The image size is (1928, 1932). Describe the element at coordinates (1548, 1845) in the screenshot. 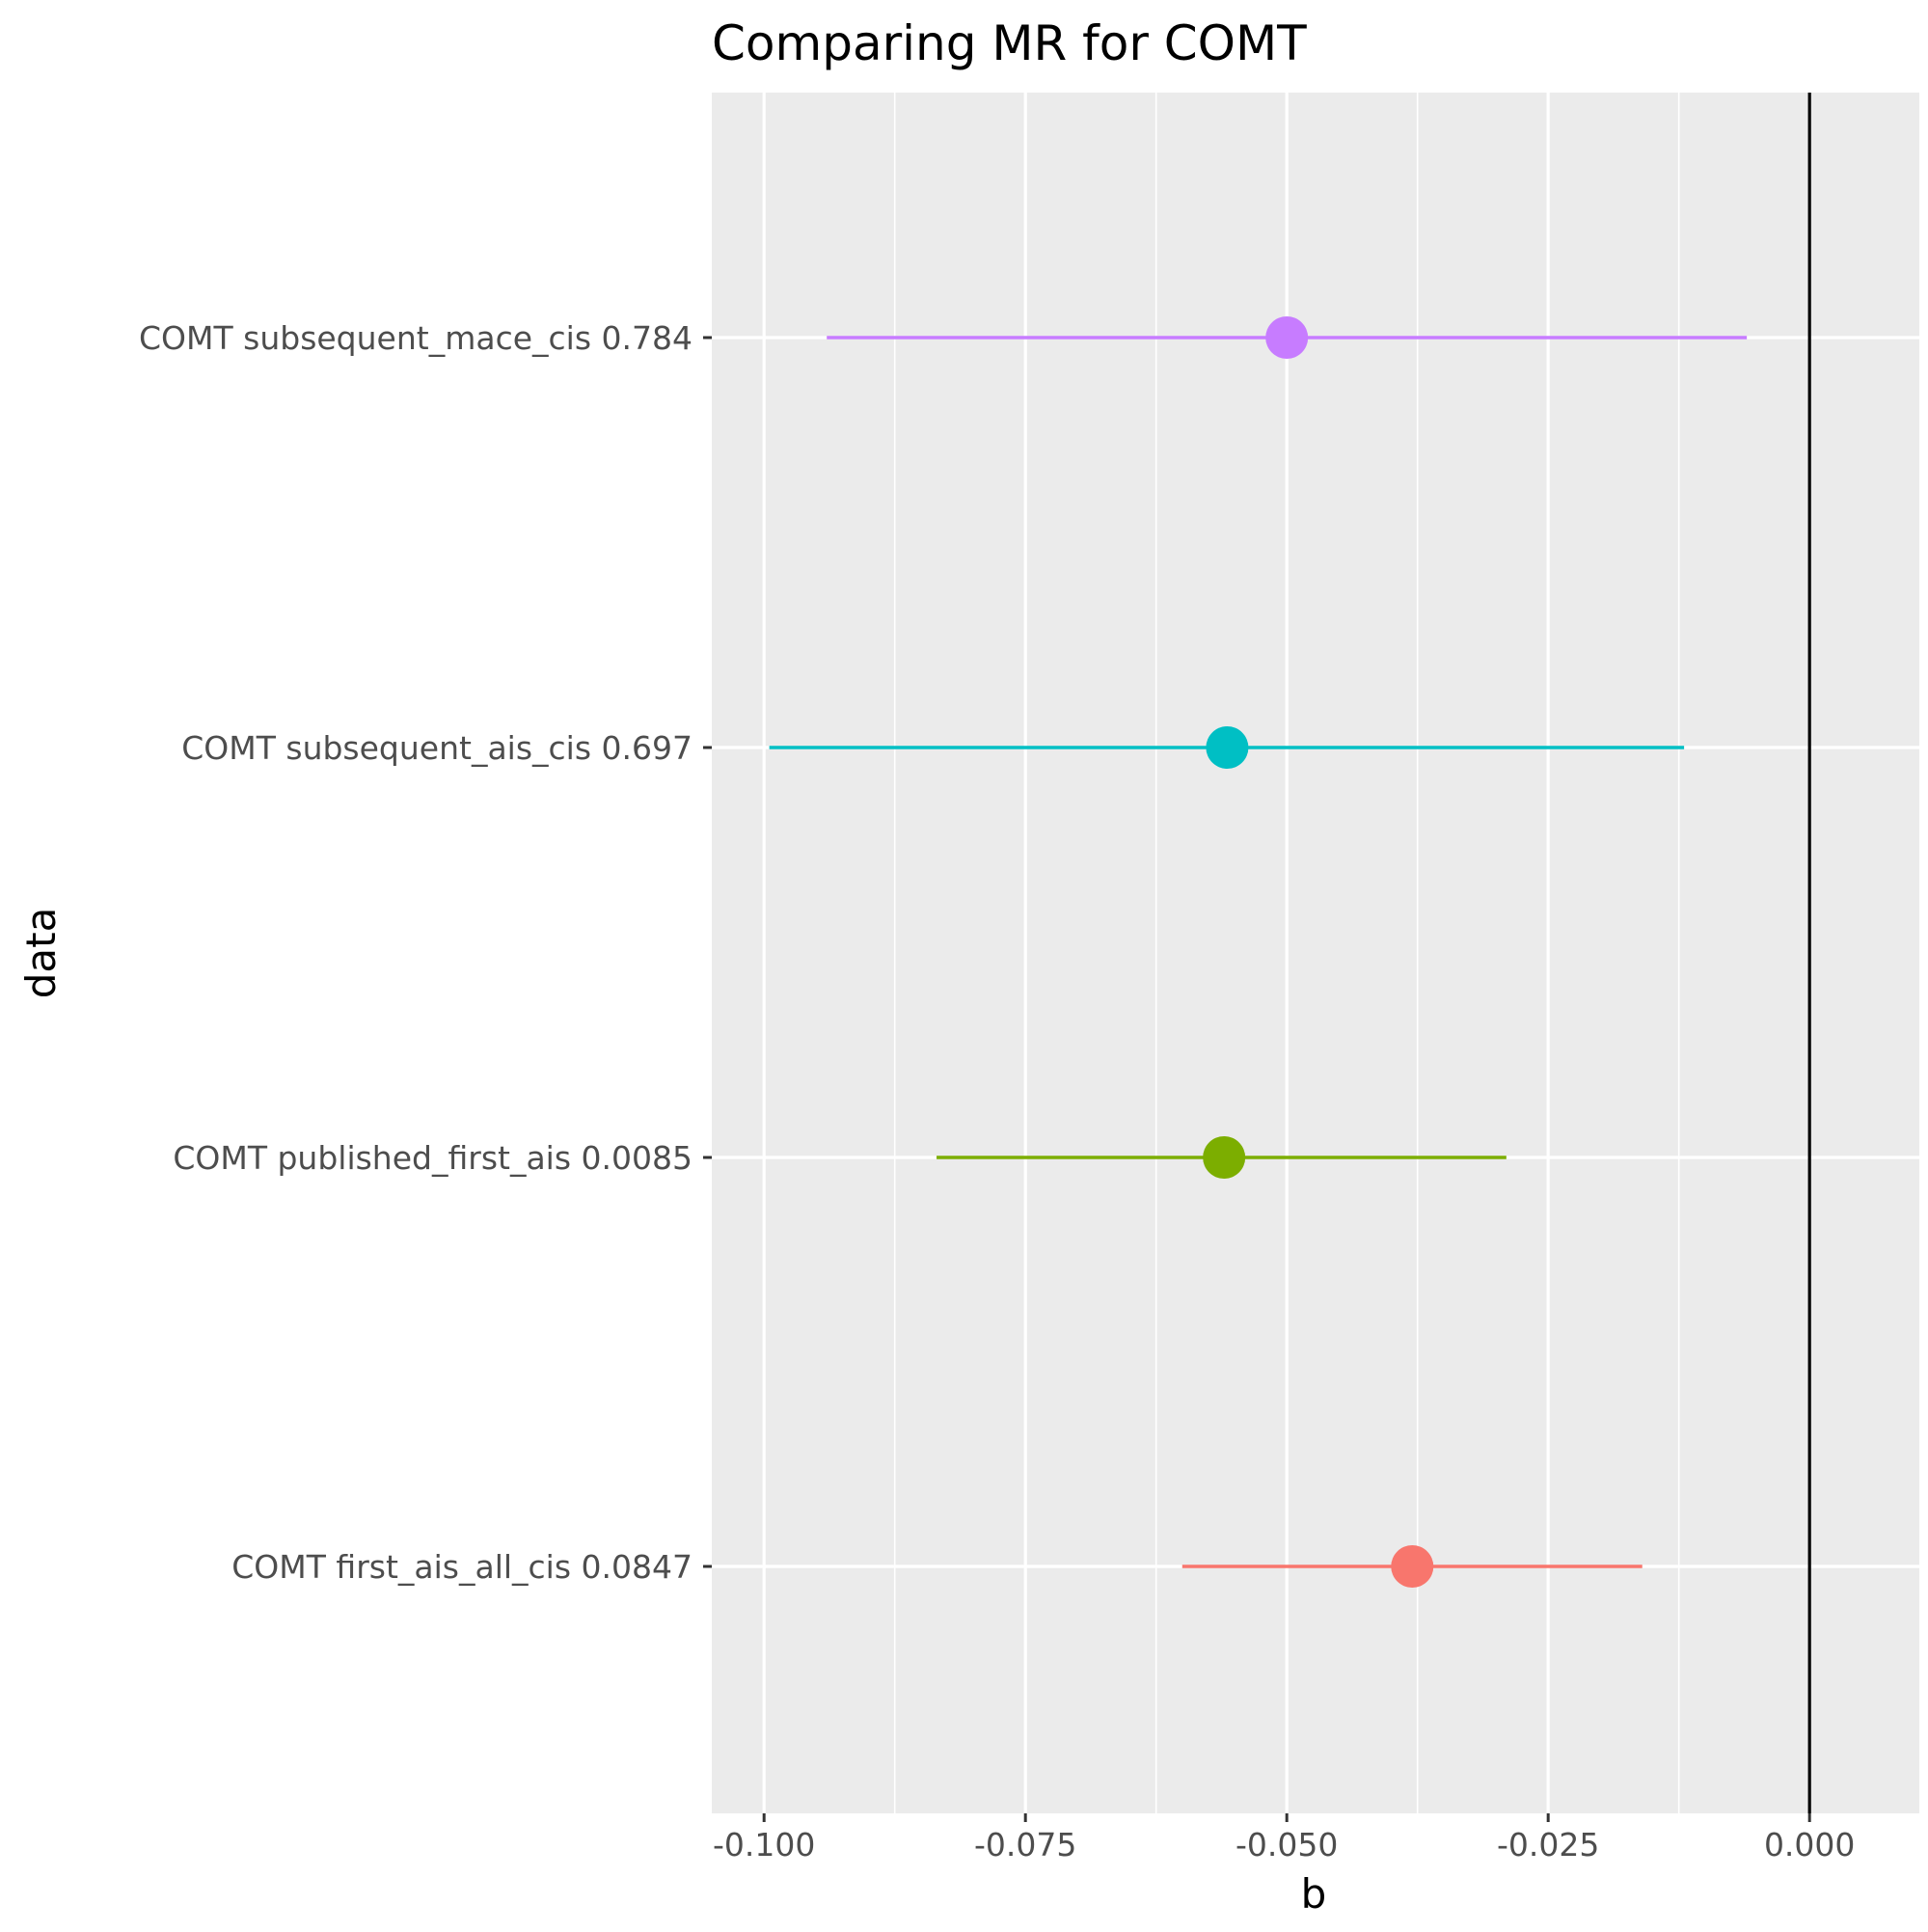

I see `x-tick-label: -0.025` at that location.